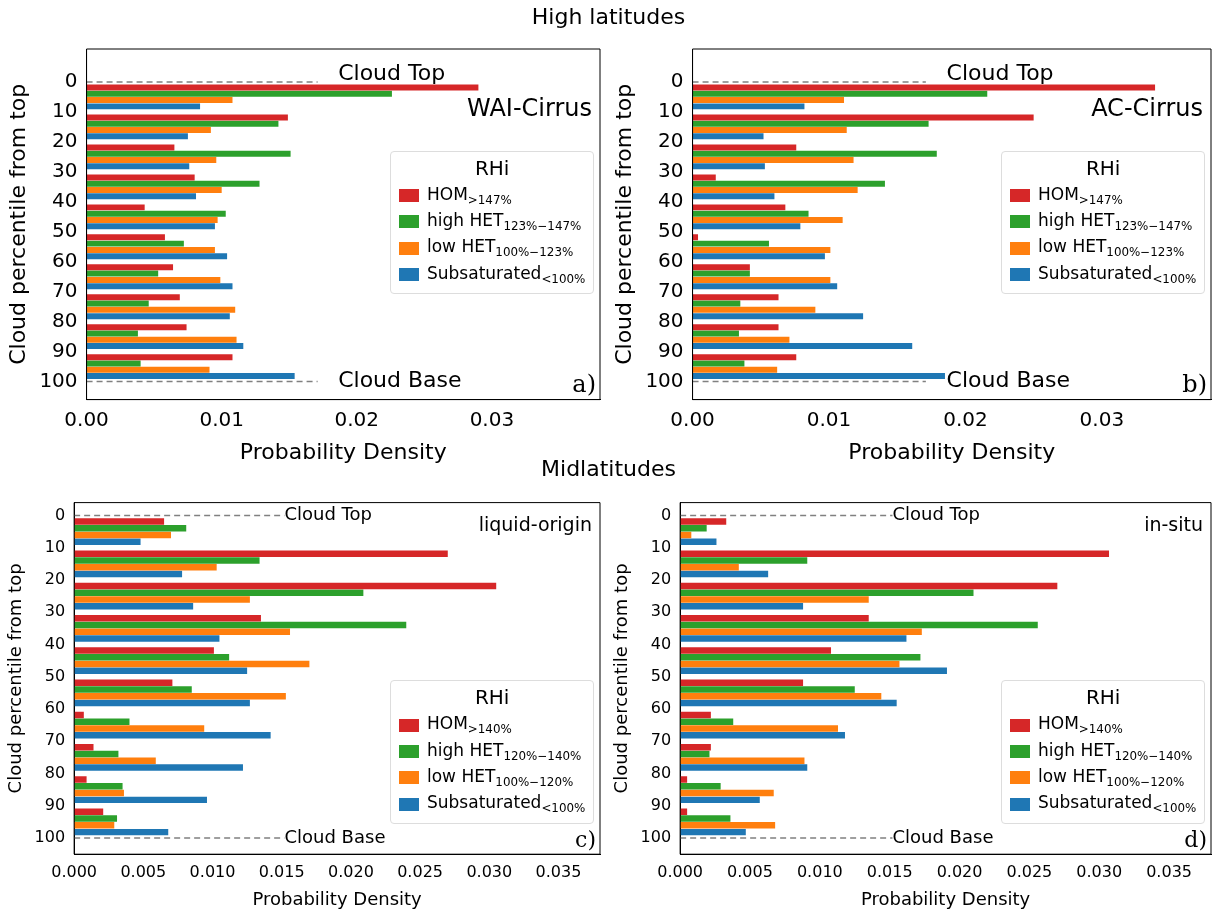  I want to click on y-tick-label: 80, so click(661, 772).